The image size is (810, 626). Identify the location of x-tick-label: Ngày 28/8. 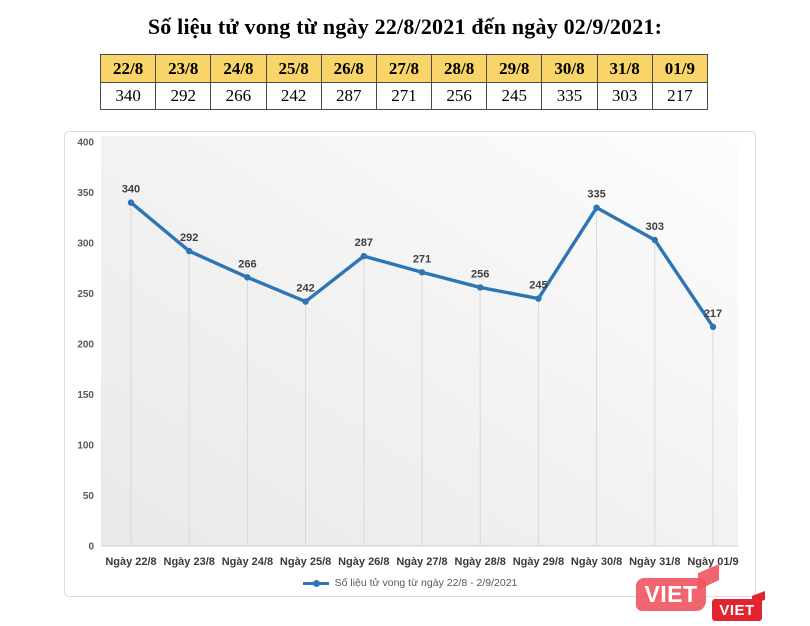
(480, 562).